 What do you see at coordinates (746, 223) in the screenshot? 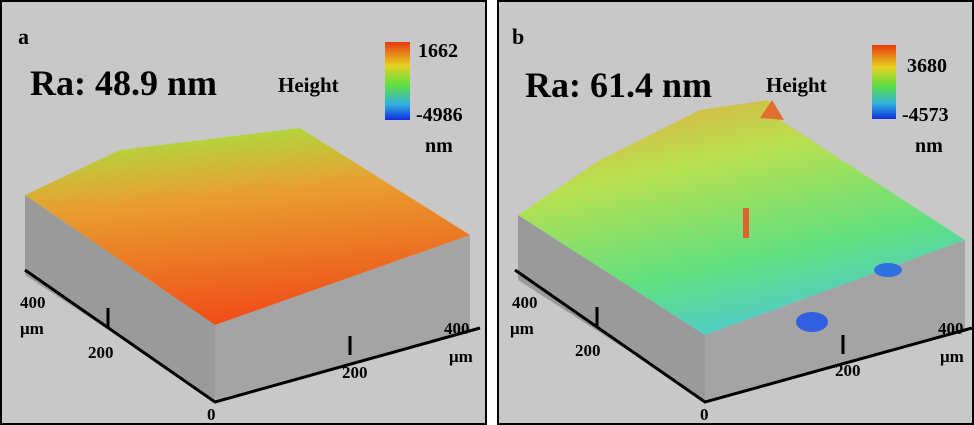
I see `spike` at bounding box center [746, 223].